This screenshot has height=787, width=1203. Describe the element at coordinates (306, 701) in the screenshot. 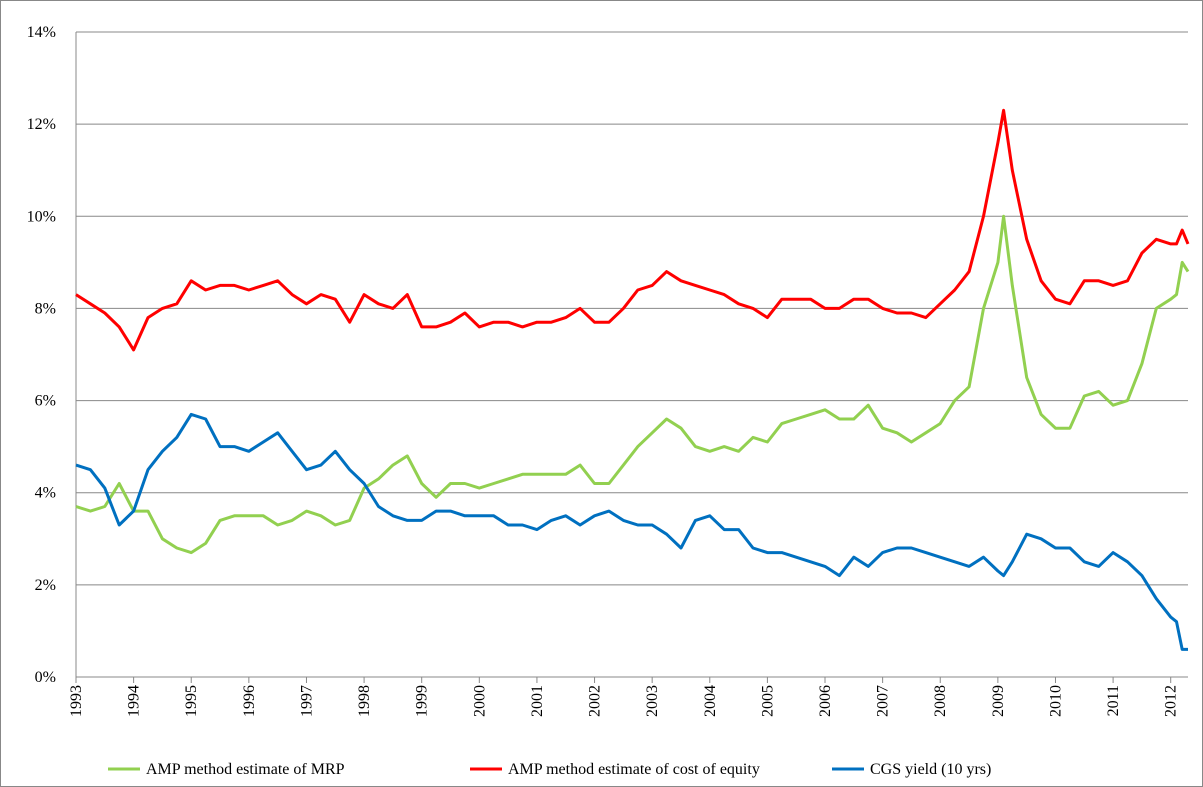

I see `x-tick-label: 1997` at that location.